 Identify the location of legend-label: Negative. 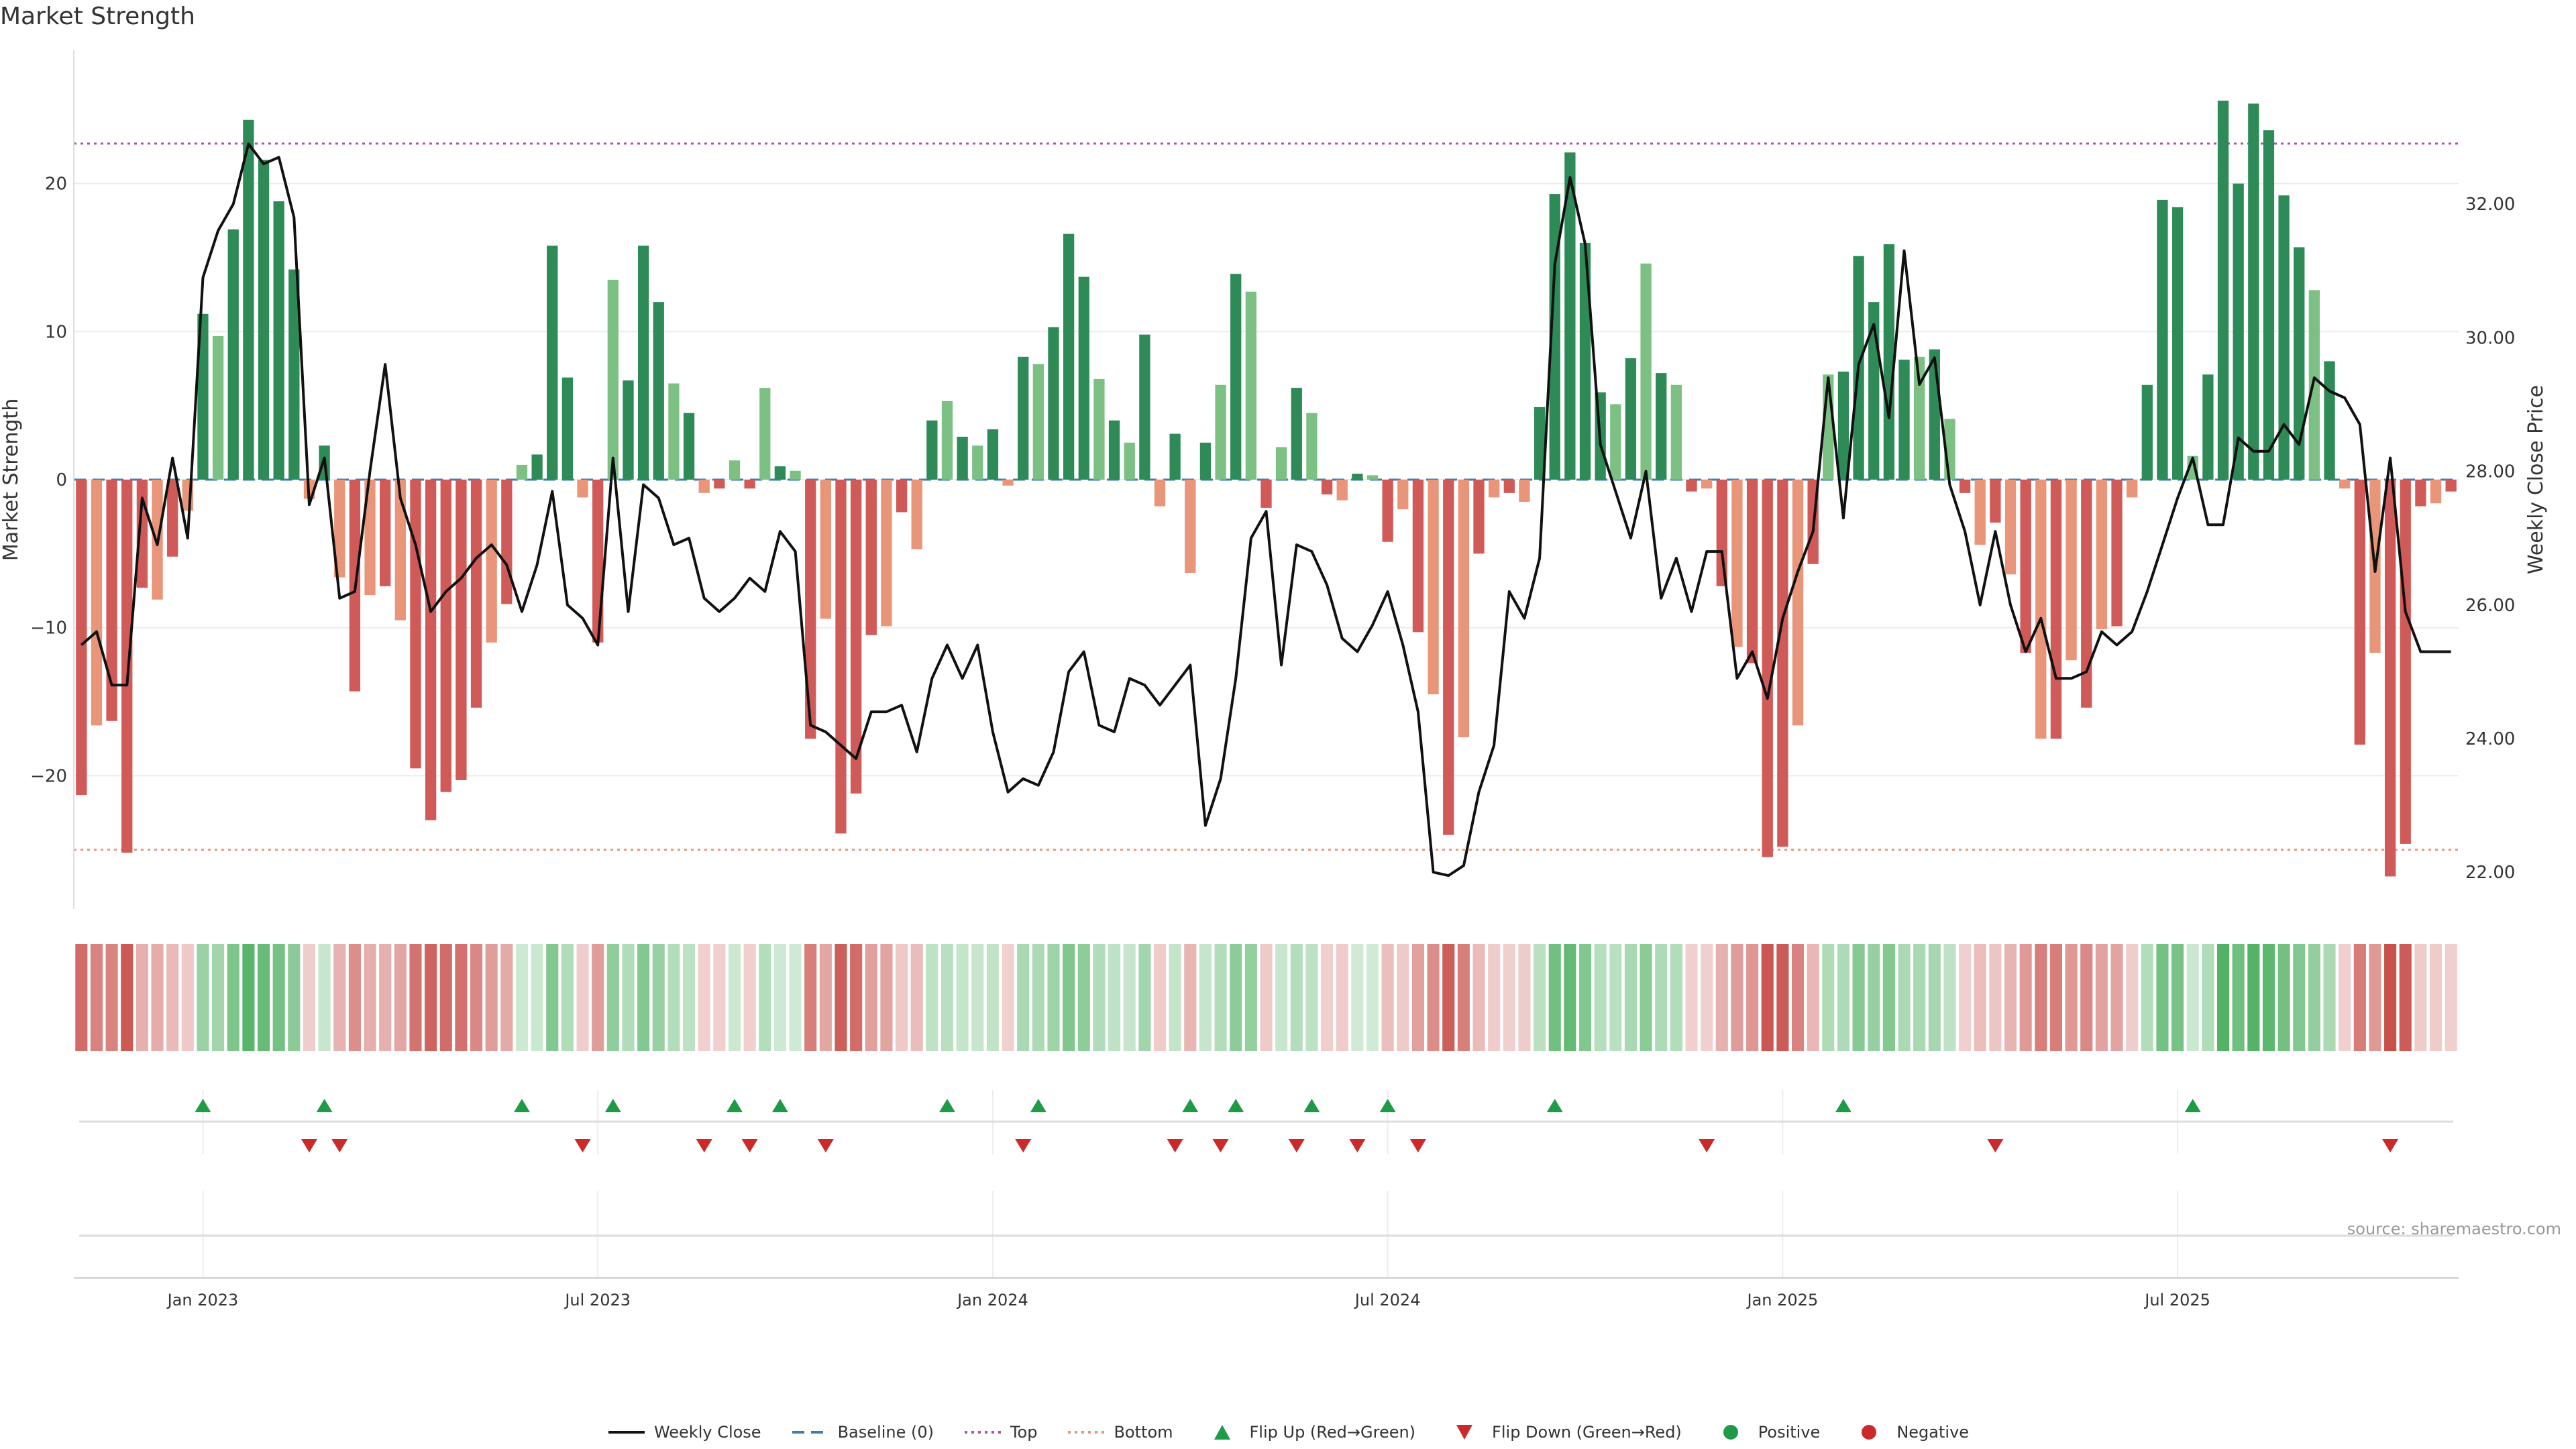
(1933, 1432).